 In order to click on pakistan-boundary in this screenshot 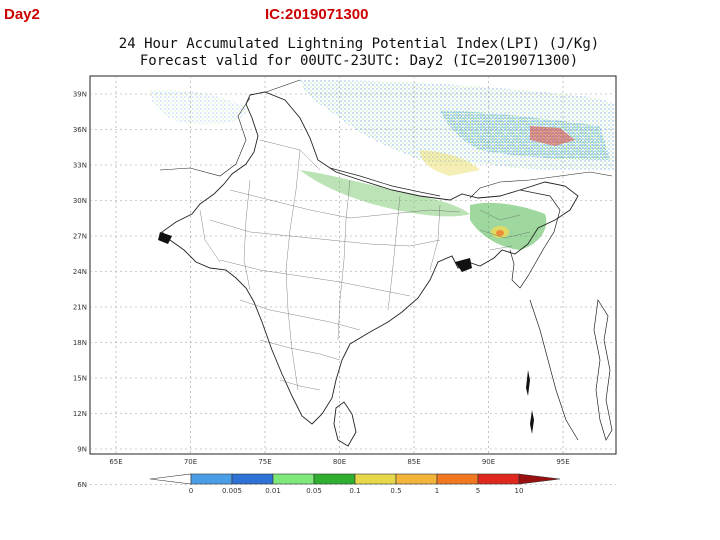, I will do `click(205, 137)`.